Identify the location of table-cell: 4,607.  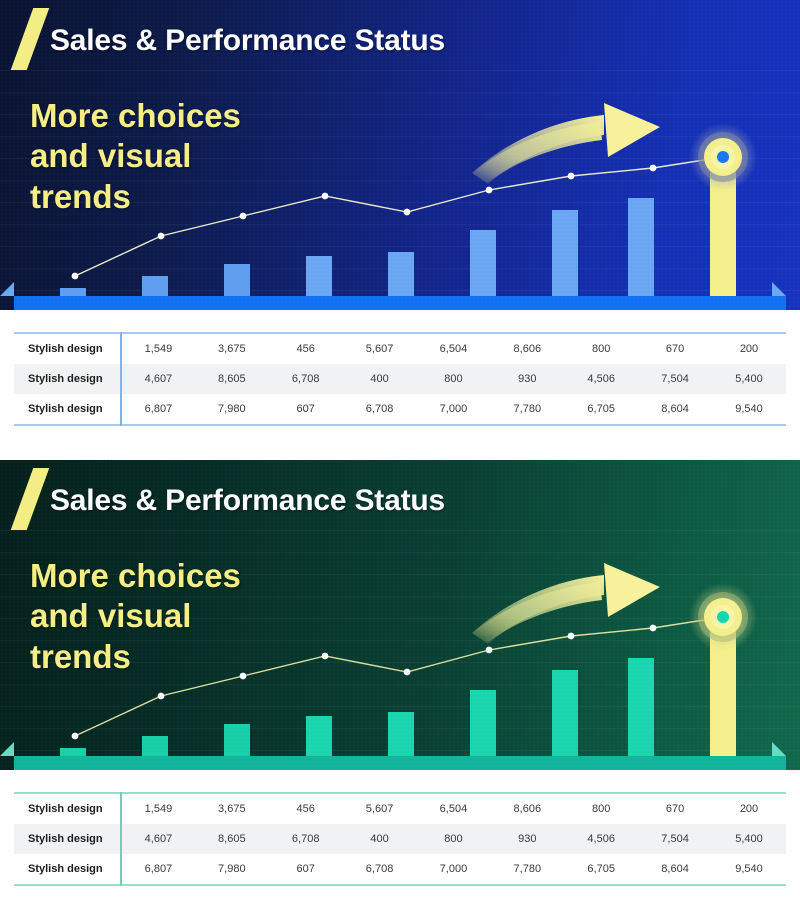
(158, 839).